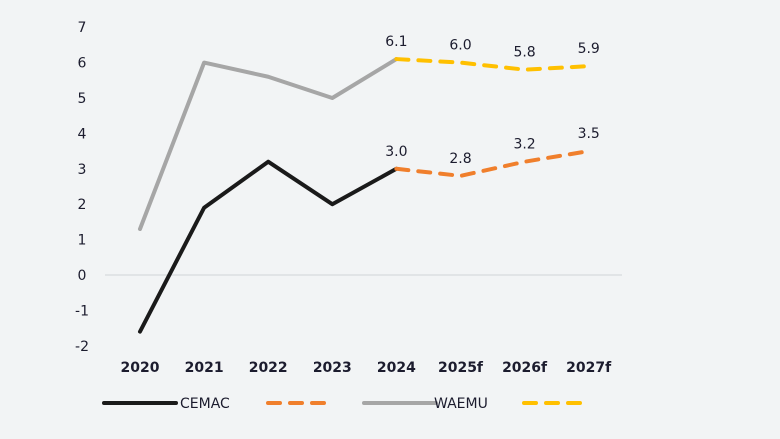  What do you see at coordinates (461, 404) in the screenshot?
I see `legend-label: WAEMU` at bounding box center [461, 404].